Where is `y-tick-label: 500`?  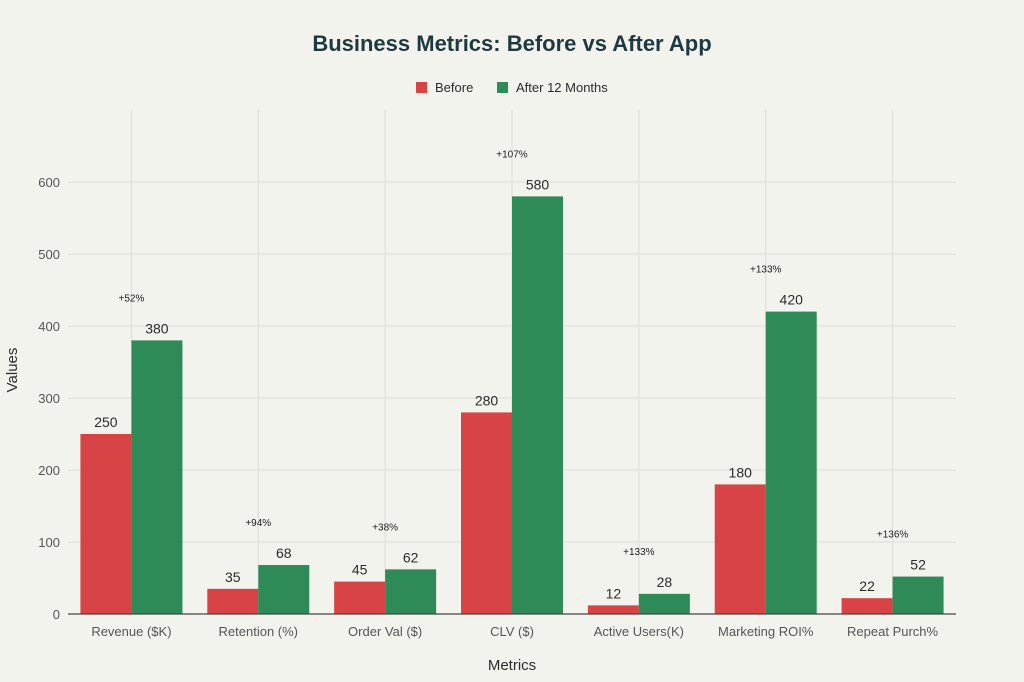 y-tick-label: 500 is located at coordinates (49, 254).